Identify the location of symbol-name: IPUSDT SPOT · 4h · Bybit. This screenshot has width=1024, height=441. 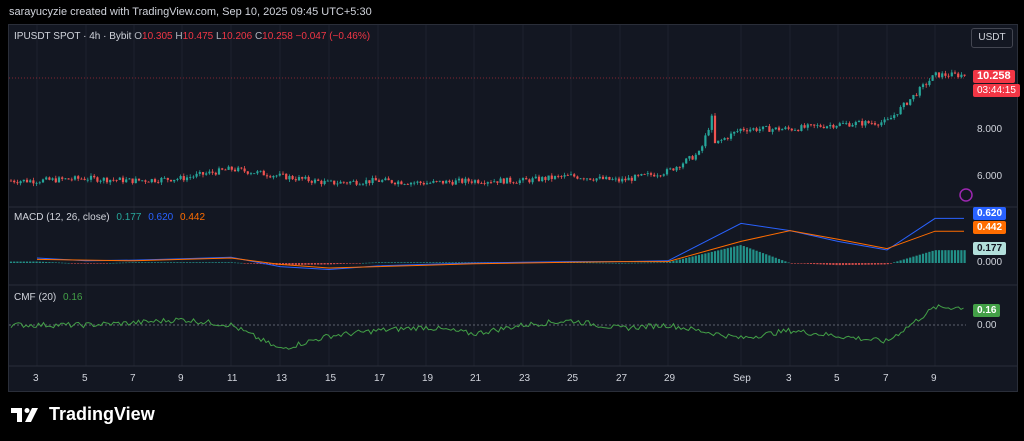
(73, 36).